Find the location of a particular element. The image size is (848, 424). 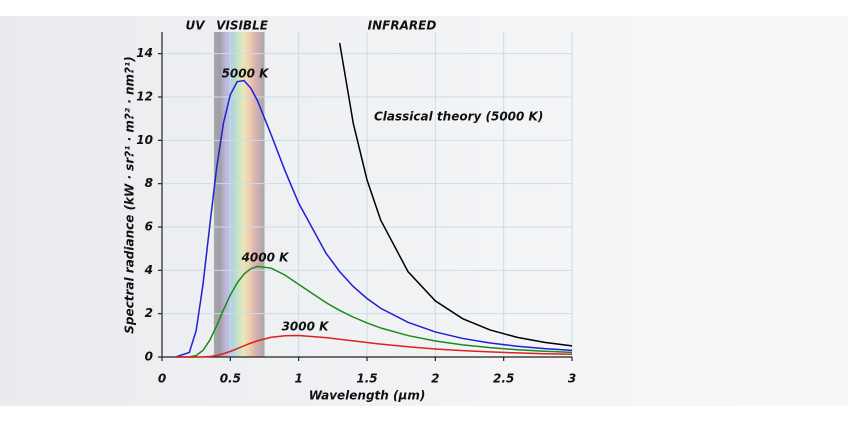

region-label: INFRARED is located at coordinates (402, 26).